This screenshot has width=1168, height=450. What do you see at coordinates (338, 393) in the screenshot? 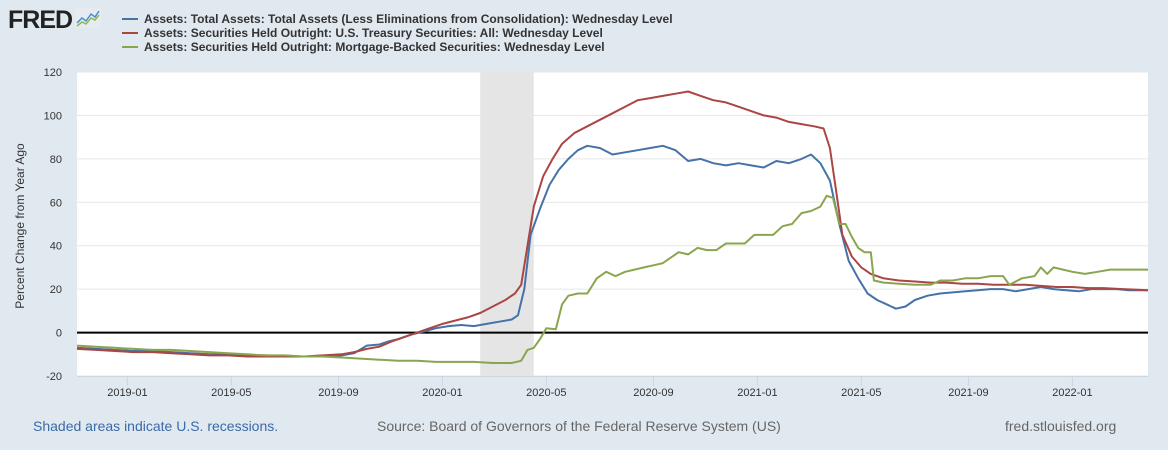
I see `x-tick-label: 2019-09` at bounding box center [338, 393].